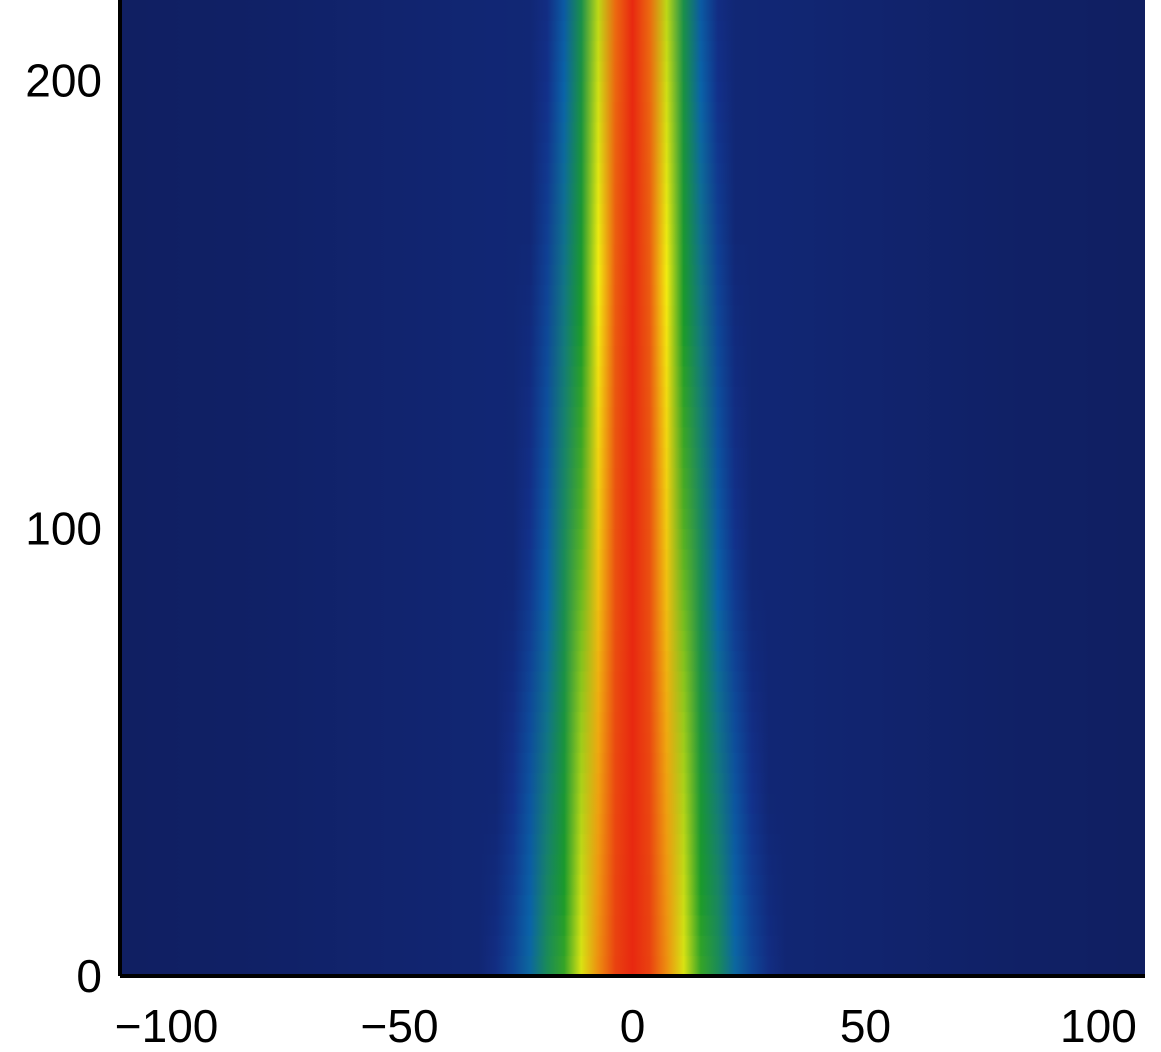  Describe the element at coordinates (865, 1026) in the screenshot. I see `x-tick-label: 50` at that location.